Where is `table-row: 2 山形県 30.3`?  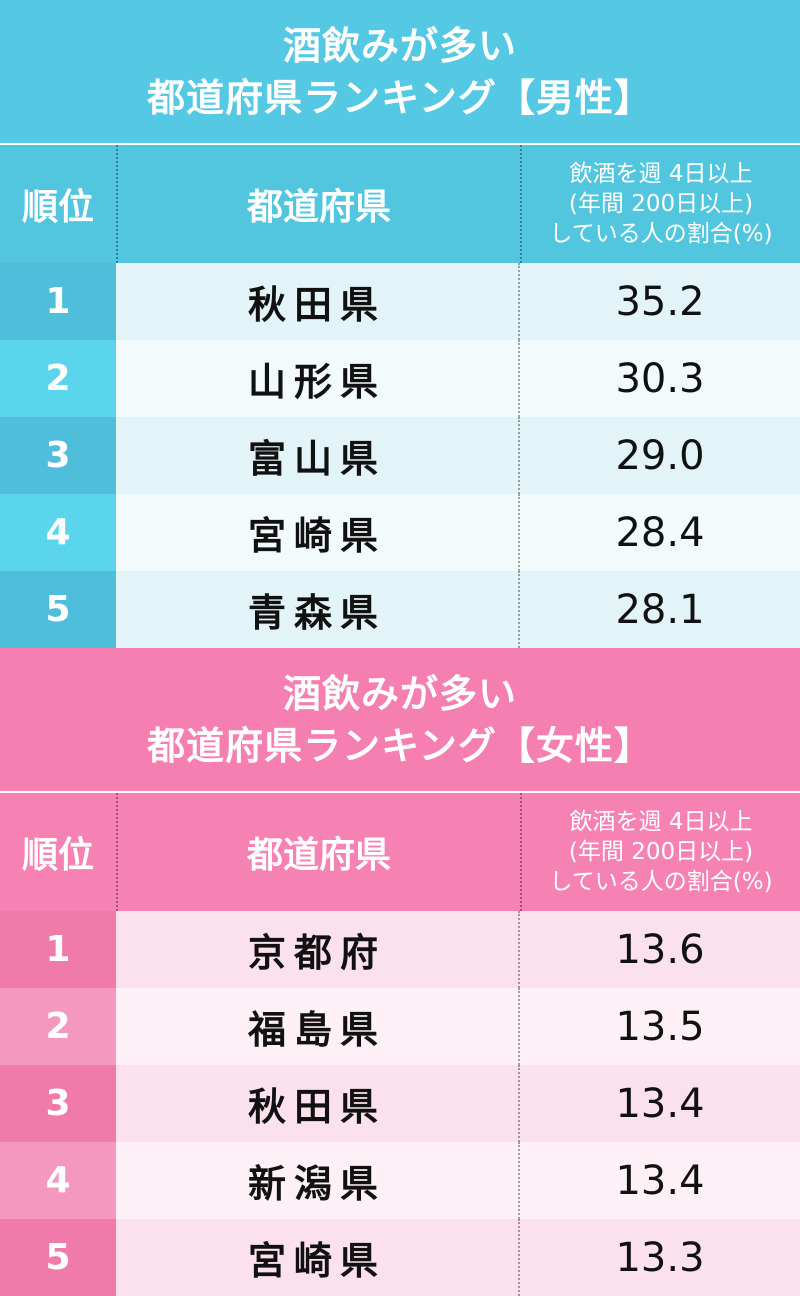
table-row: 2 山形県 30.3 is located at coordinates (400, 378).